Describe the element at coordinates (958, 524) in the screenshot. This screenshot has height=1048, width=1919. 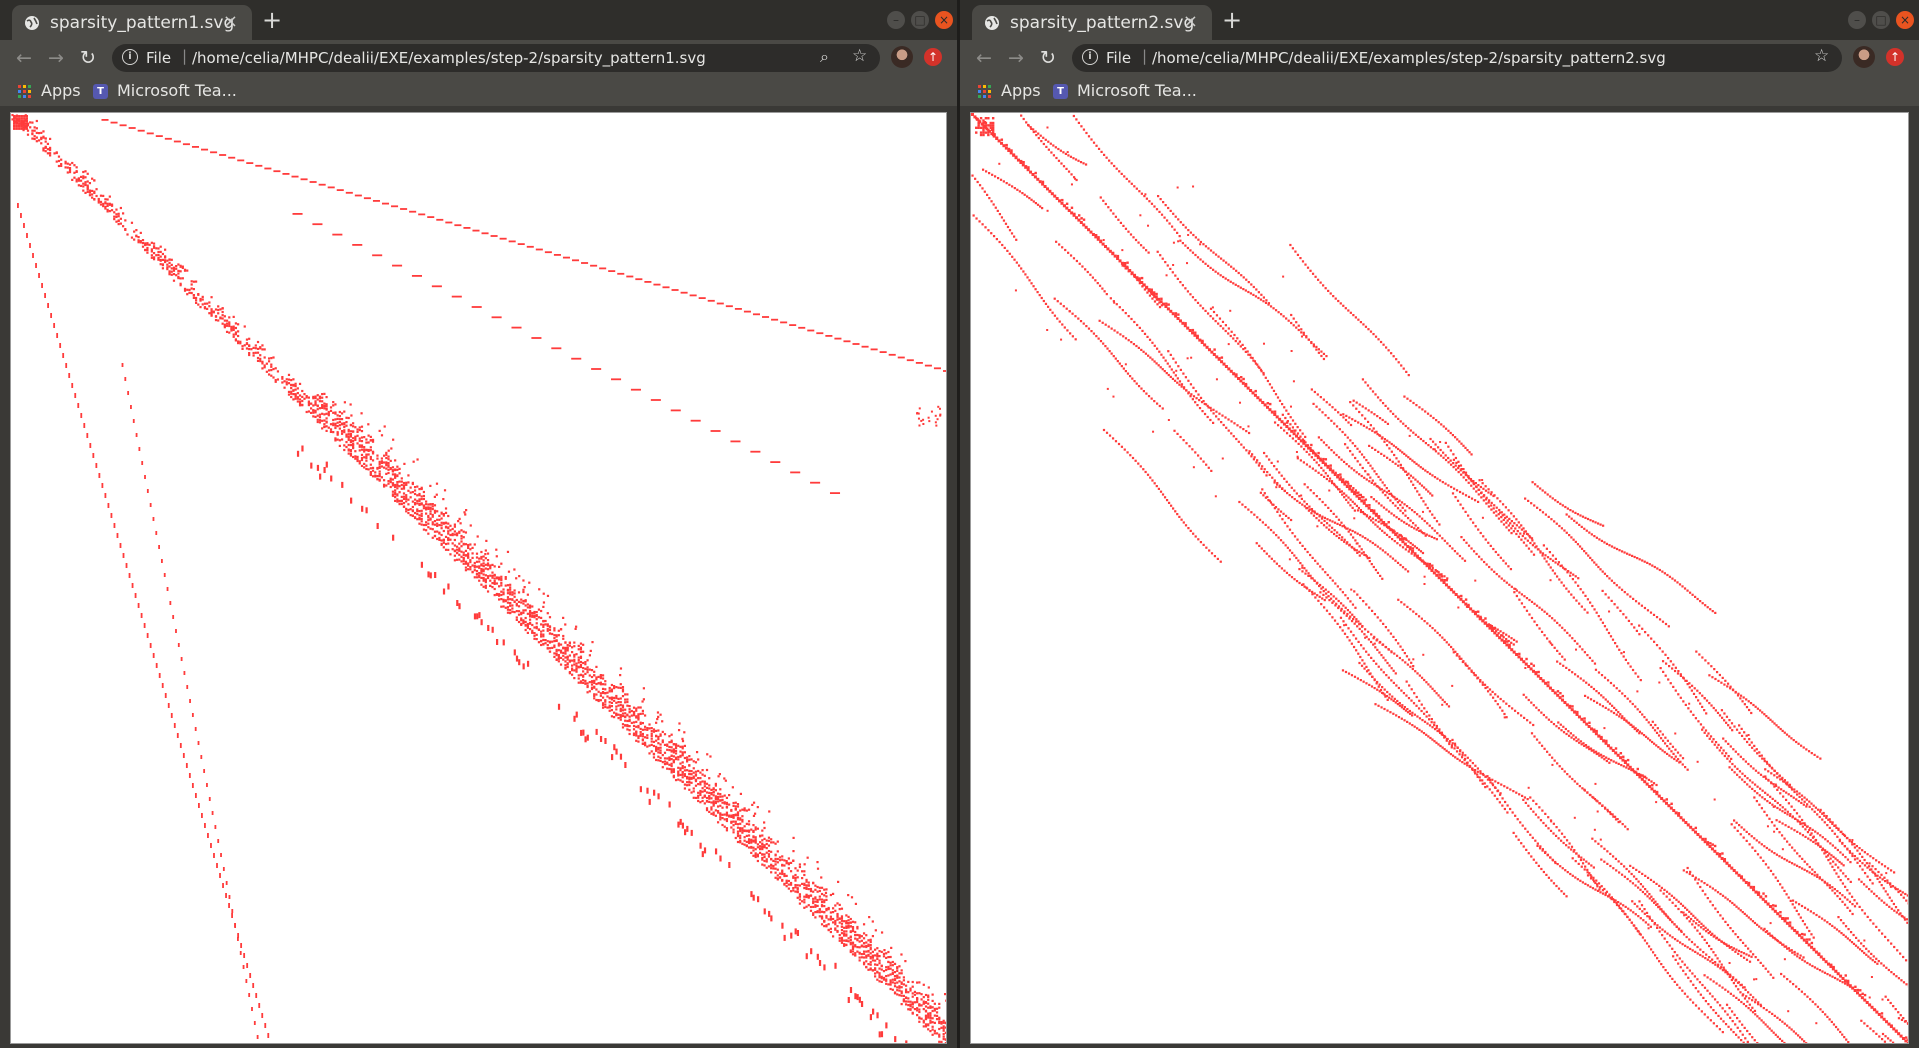
I see `window-divider` at that location.